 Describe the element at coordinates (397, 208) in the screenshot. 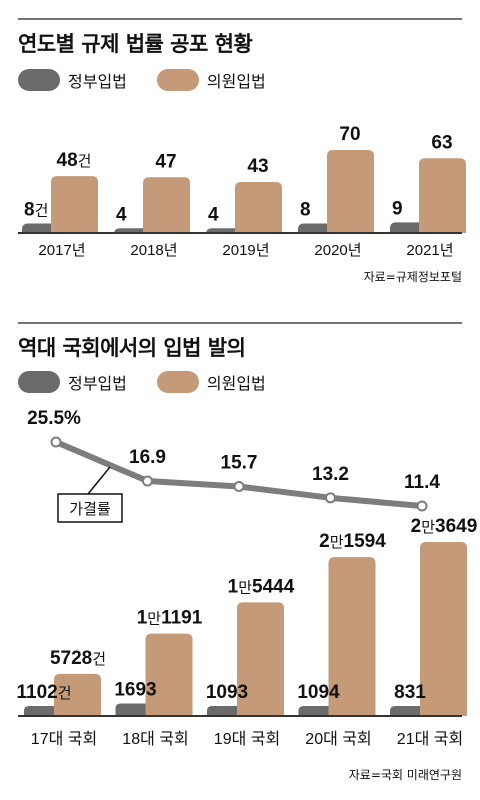

I see `government-value-label: 9` at that location.